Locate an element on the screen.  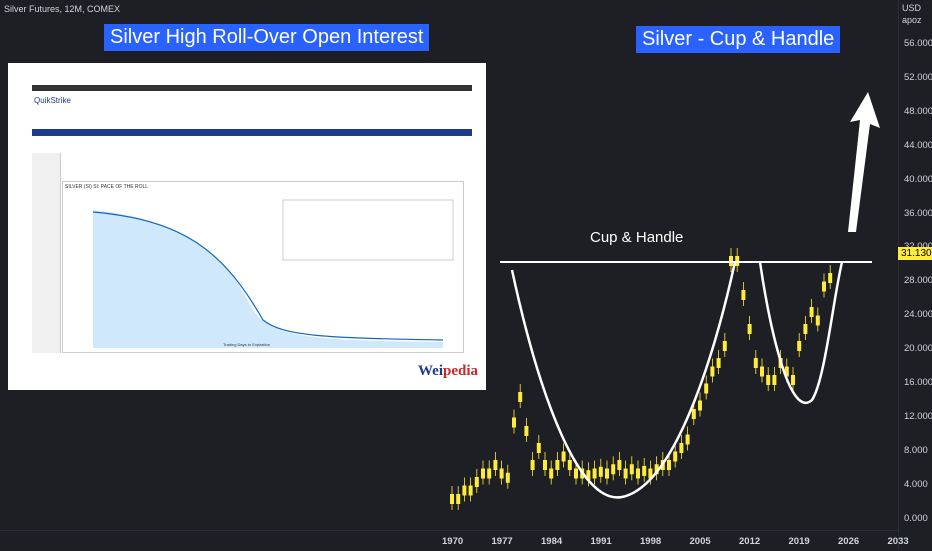
qs-chart-title: SILVER (SI) SI: PACE OF THE ROLL is located at coordinates (107, 187).